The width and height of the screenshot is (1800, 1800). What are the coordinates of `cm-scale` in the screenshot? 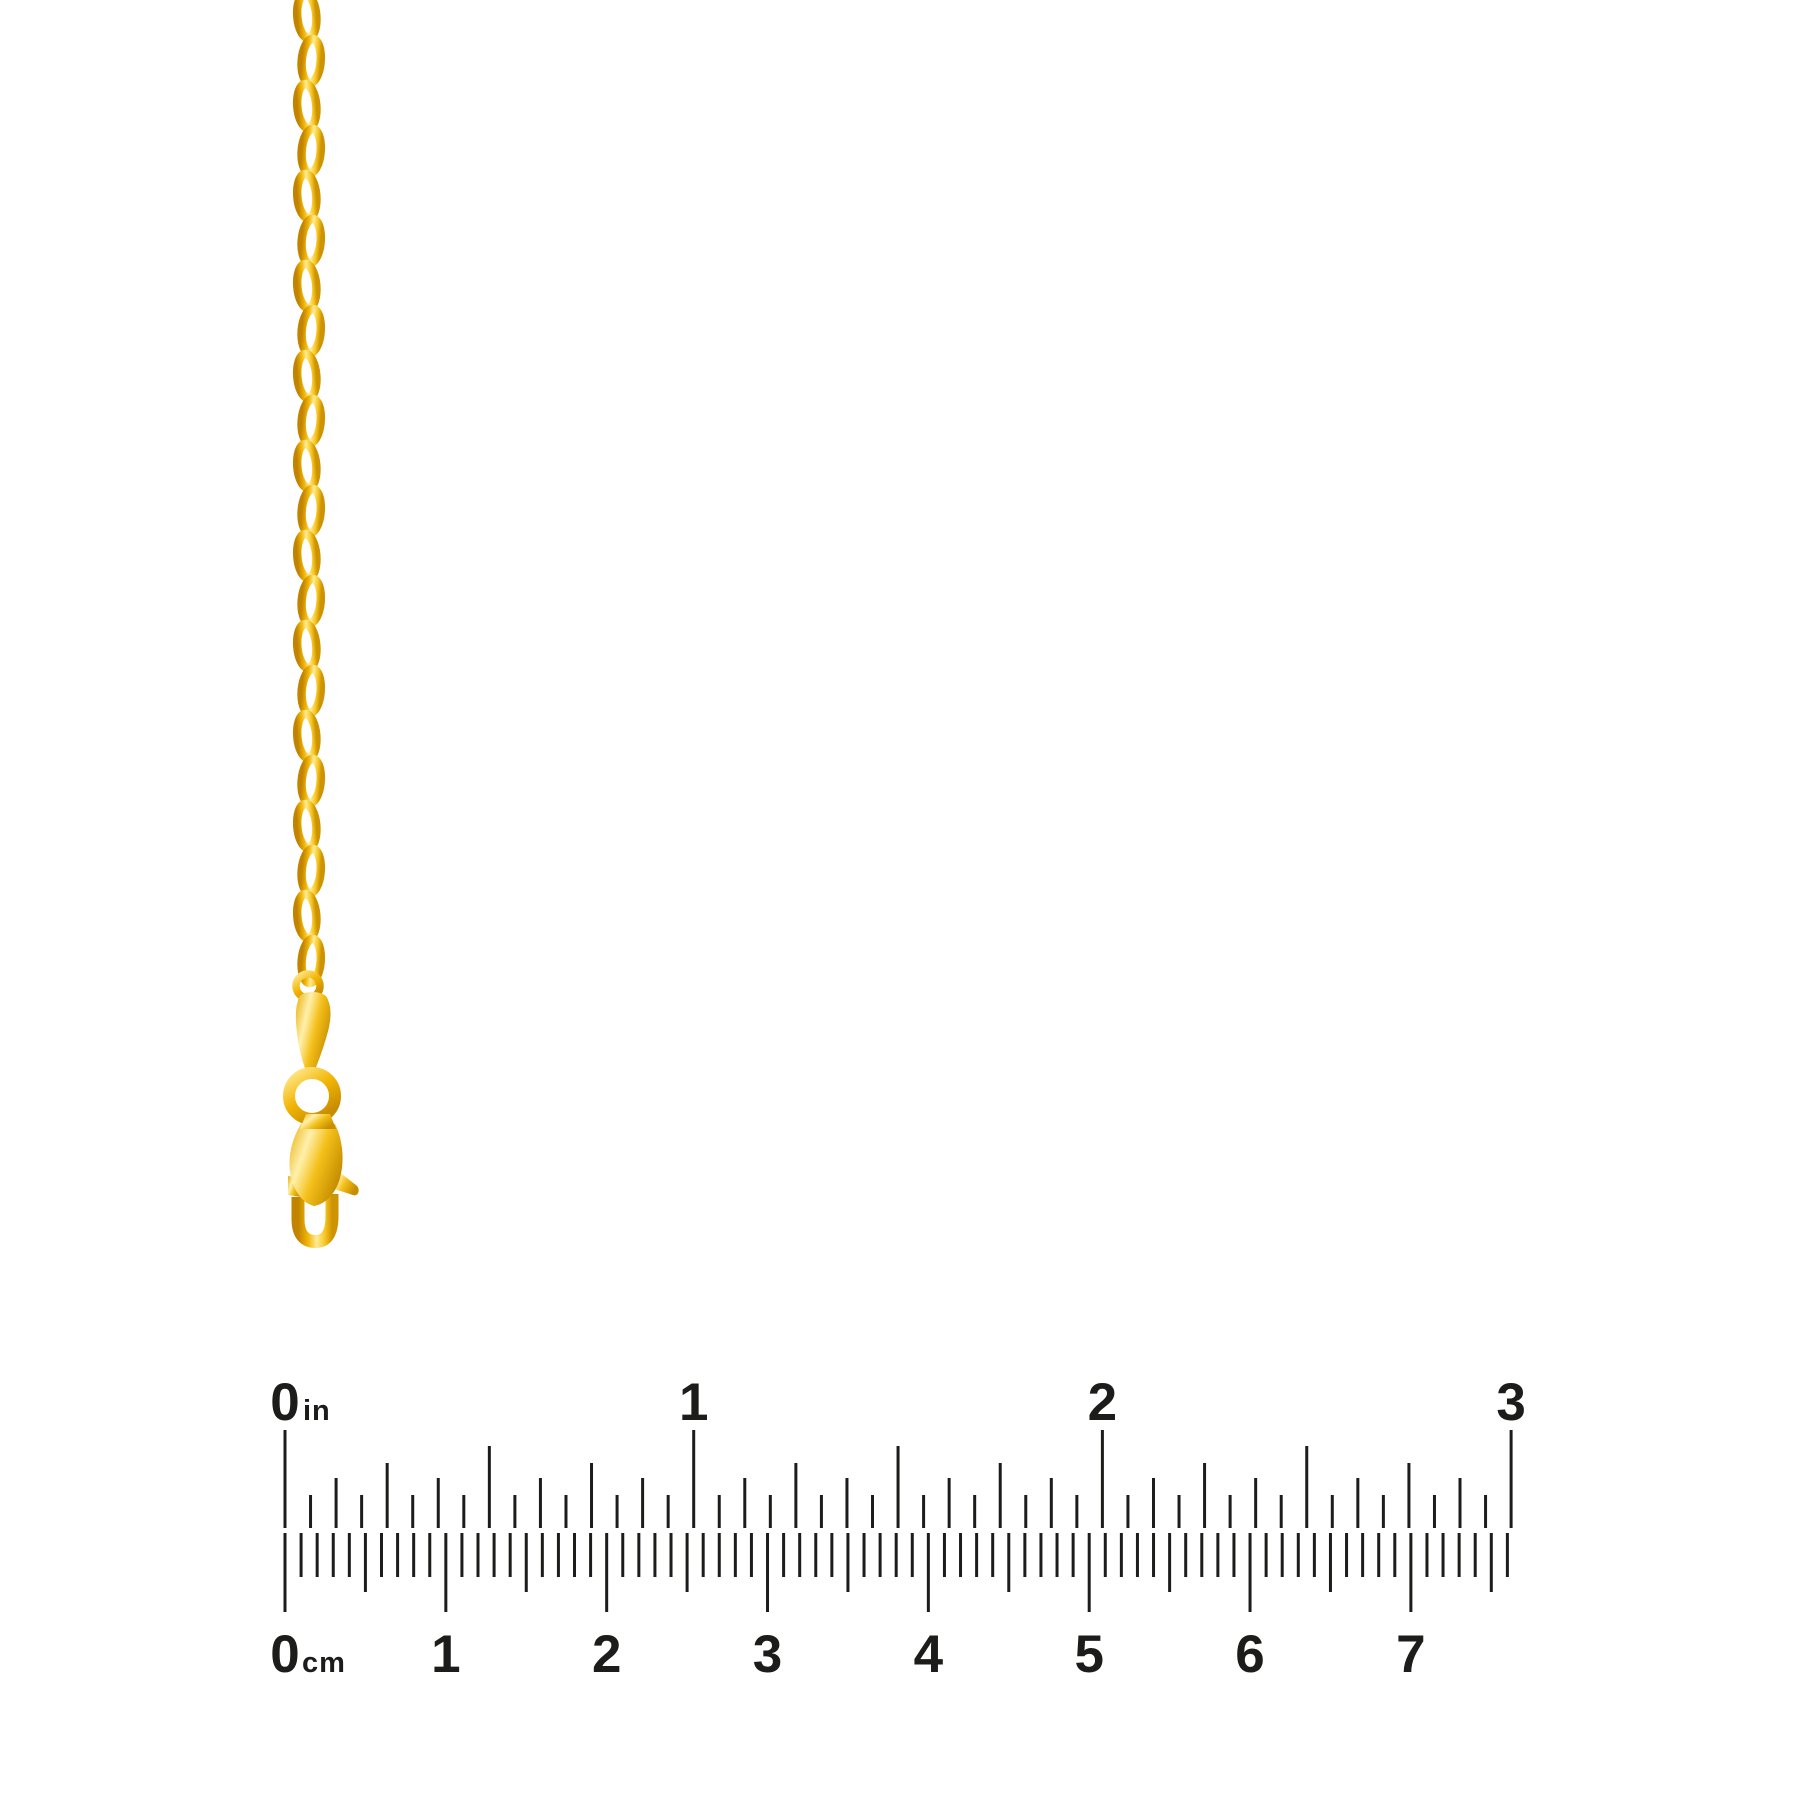 It's located at (896, 1572).